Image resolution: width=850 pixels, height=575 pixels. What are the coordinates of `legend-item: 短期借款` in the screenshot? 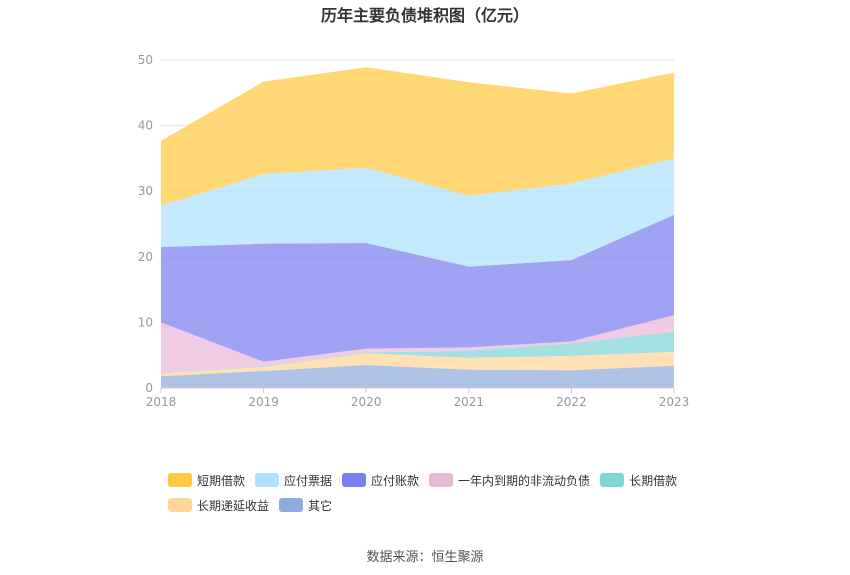 It's located at (207, 480).